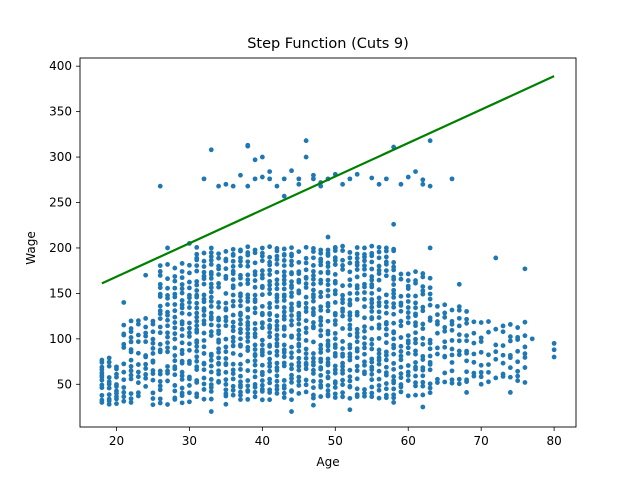 This screenshot has width=640, height=480. What do you see at coordinates (60, 157) in the screenshot?
I see `y-tick-label: 300` at bounding box center [60, 157].